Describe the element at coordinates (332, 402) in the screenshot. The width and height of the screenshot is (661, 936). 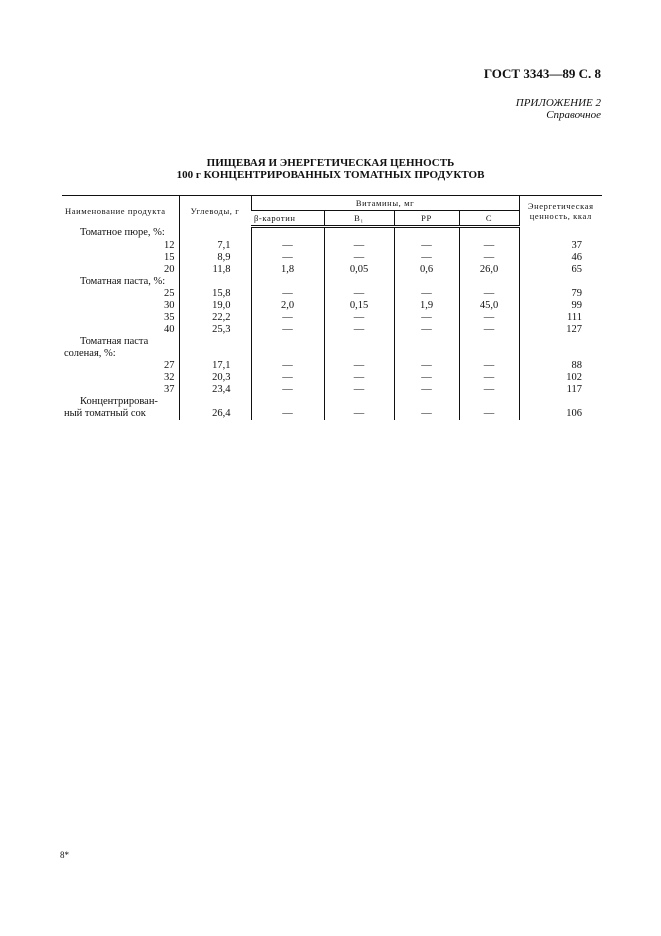
I see `table-row: Концентрирован-` at that location.